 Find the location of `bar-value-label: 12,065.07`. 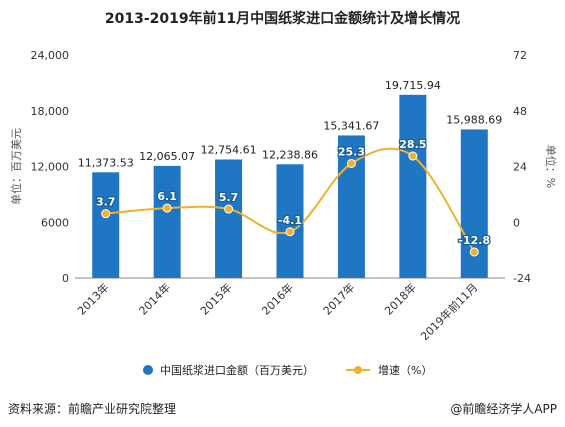

bar-value-label: 12,065.07 is located at coordinates (167, 156).